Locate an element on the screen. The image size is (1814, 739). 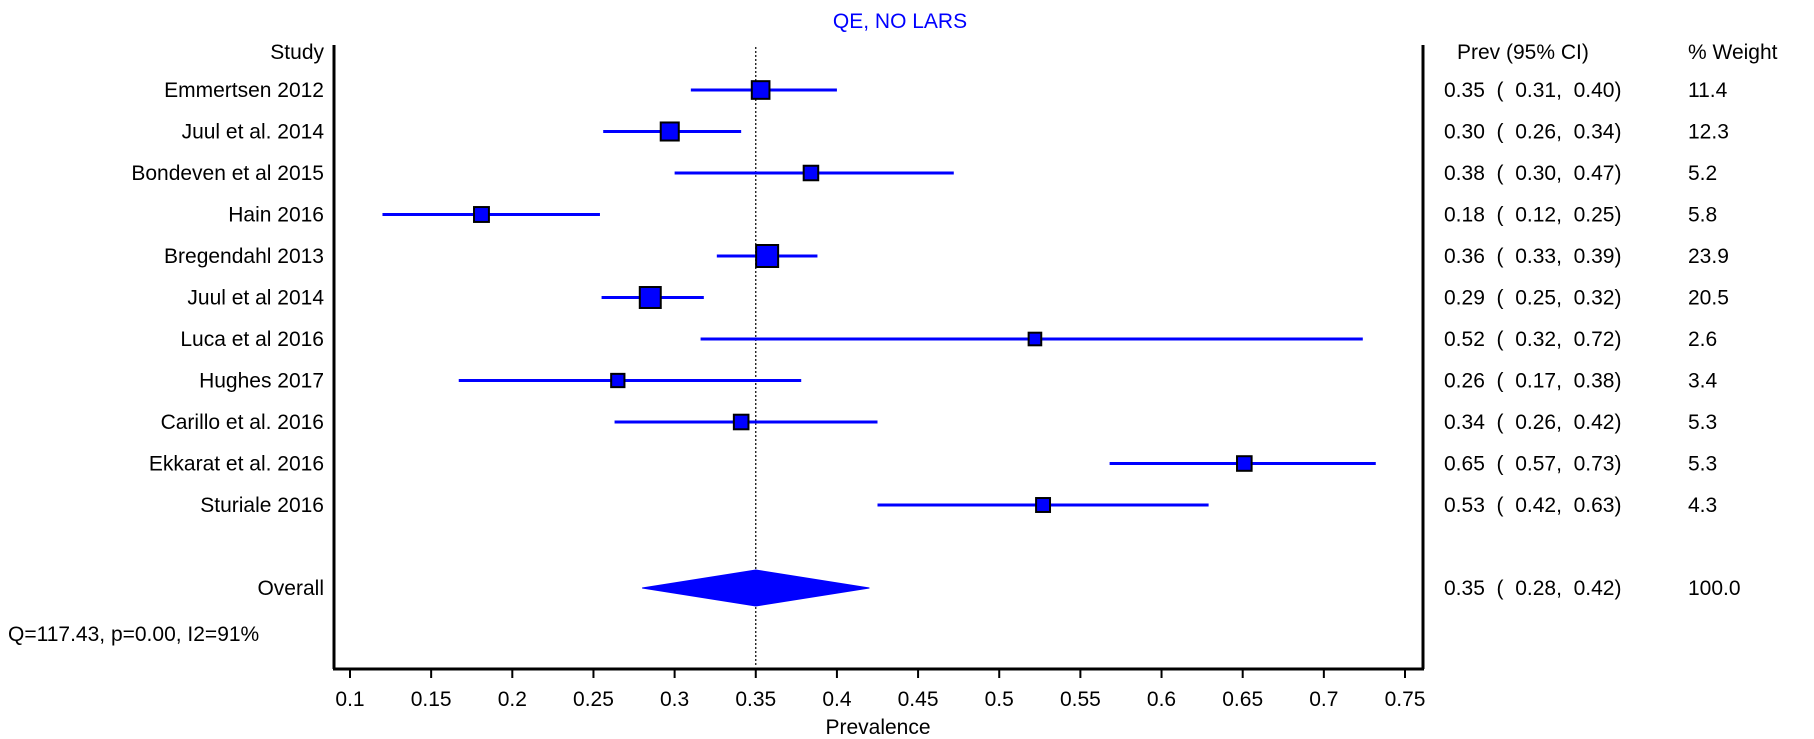
study-name: Sturiale 2016 is located at coordinates (262, 505).